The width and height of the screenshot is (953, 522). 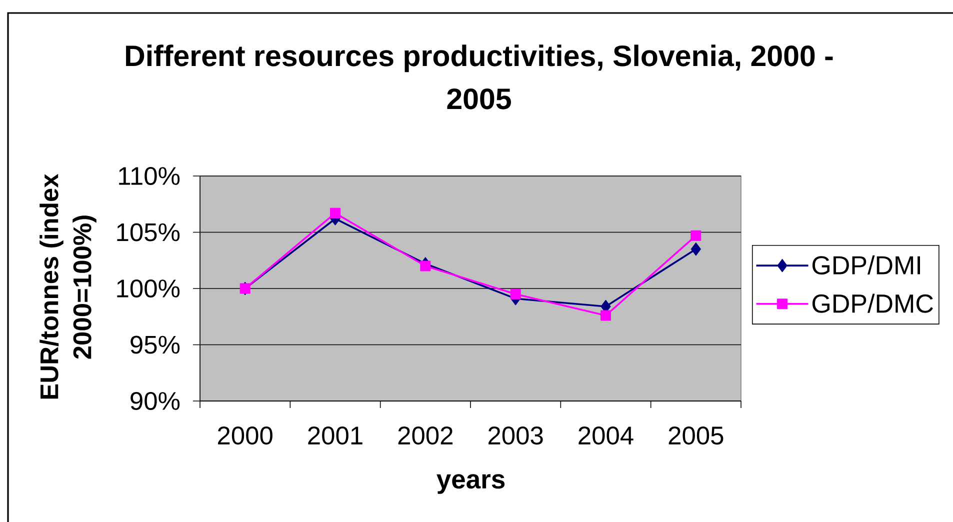 I want to click on y-axis-title: EUR/tonnes (index 2000=100%), so click(x=68, y=286).